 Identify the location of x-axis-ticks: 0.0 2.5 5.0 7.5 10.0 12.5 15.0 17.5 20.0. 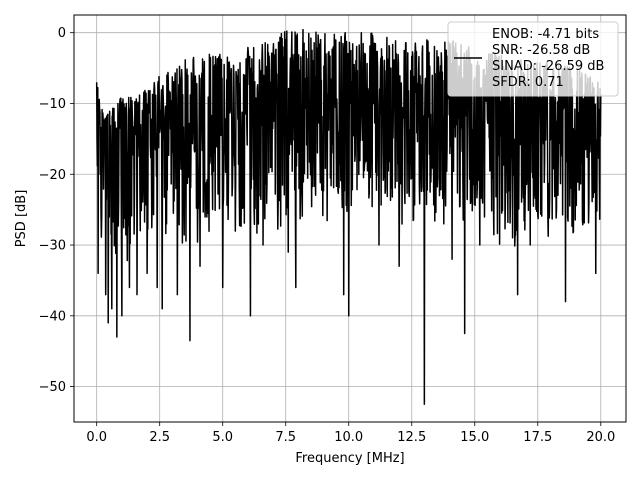
(350, 433).